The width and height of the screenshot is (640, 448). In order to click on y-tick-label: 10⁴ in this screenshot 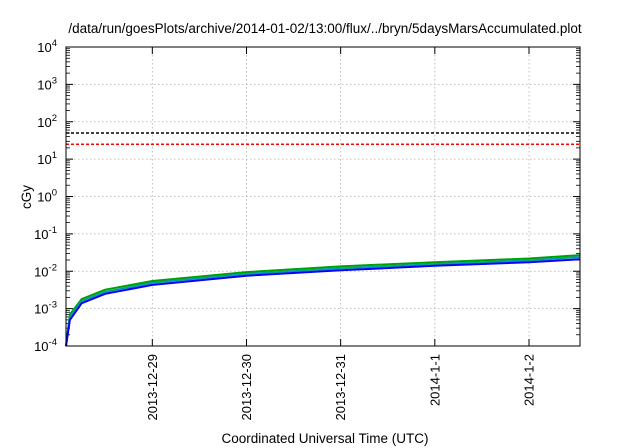, I will do `click(47, 46)`.